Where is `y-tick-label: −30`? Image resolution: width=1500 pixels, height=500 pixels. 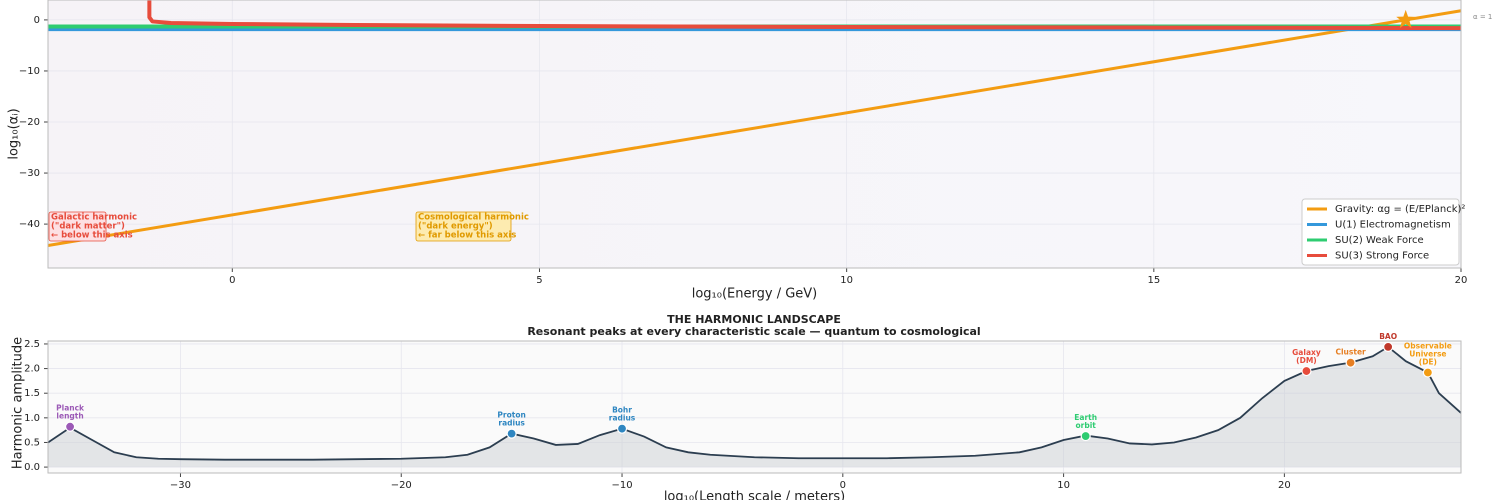
y-tick-label: −30 is located at coordinates (29, 173).